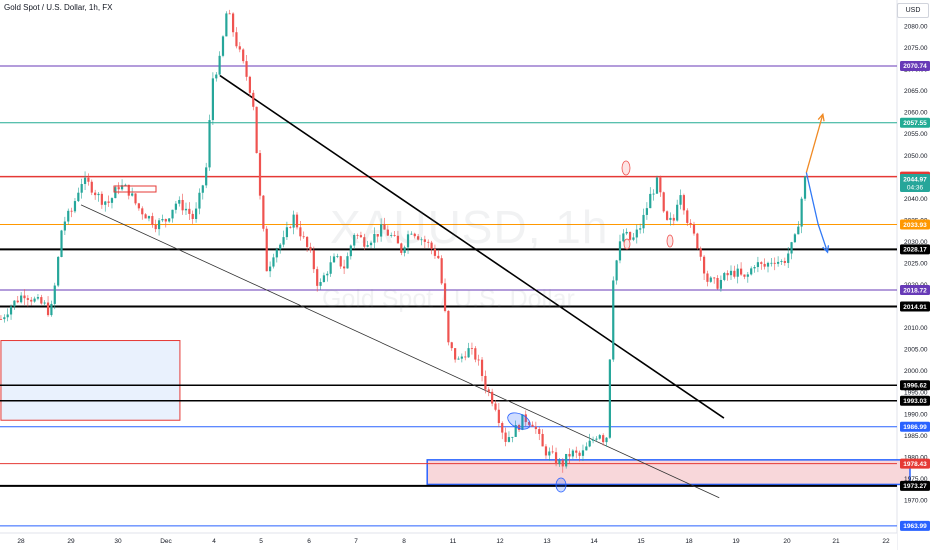 This screenshot has width=932, height=550. What do you see at coordinates (916, 436) in the screenshot?
I see `price-tick-label: 1985.00` at bounding box center [916, 436].